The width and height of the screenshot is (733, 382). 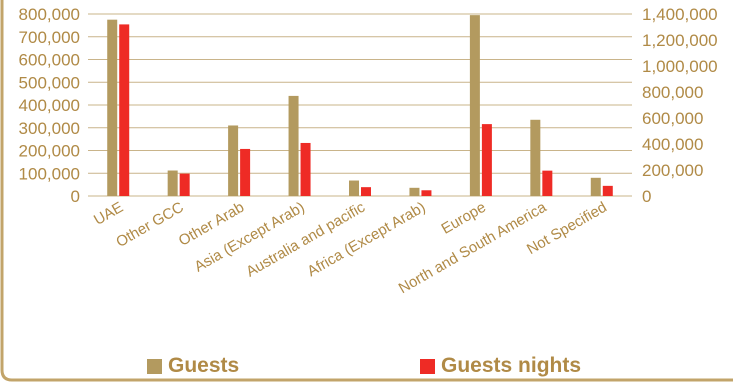 I want to click on legend-item-guests-nights: Guests nights, so click(x=500, y=366).